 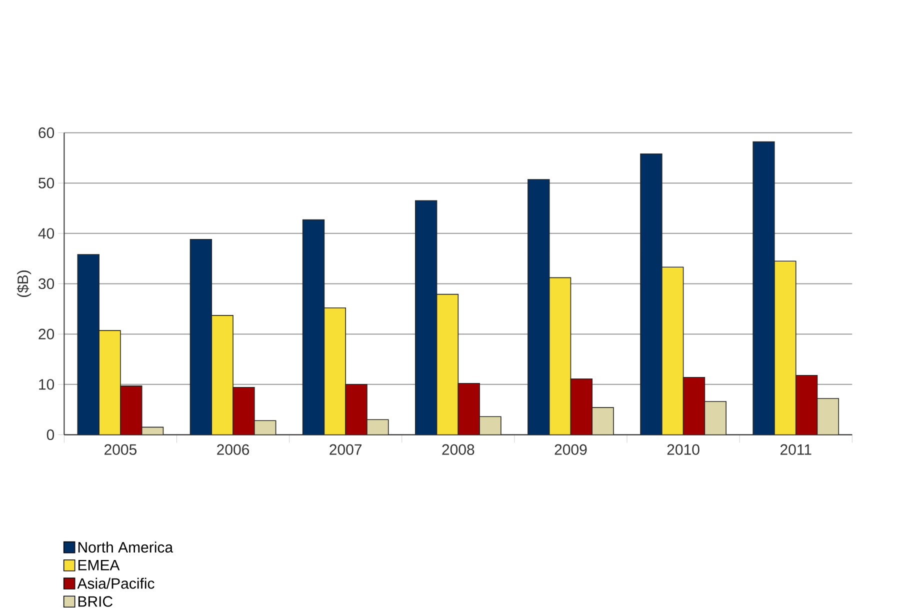 I want to click on x-tick-label: 2011, so click(x=796, y=449).